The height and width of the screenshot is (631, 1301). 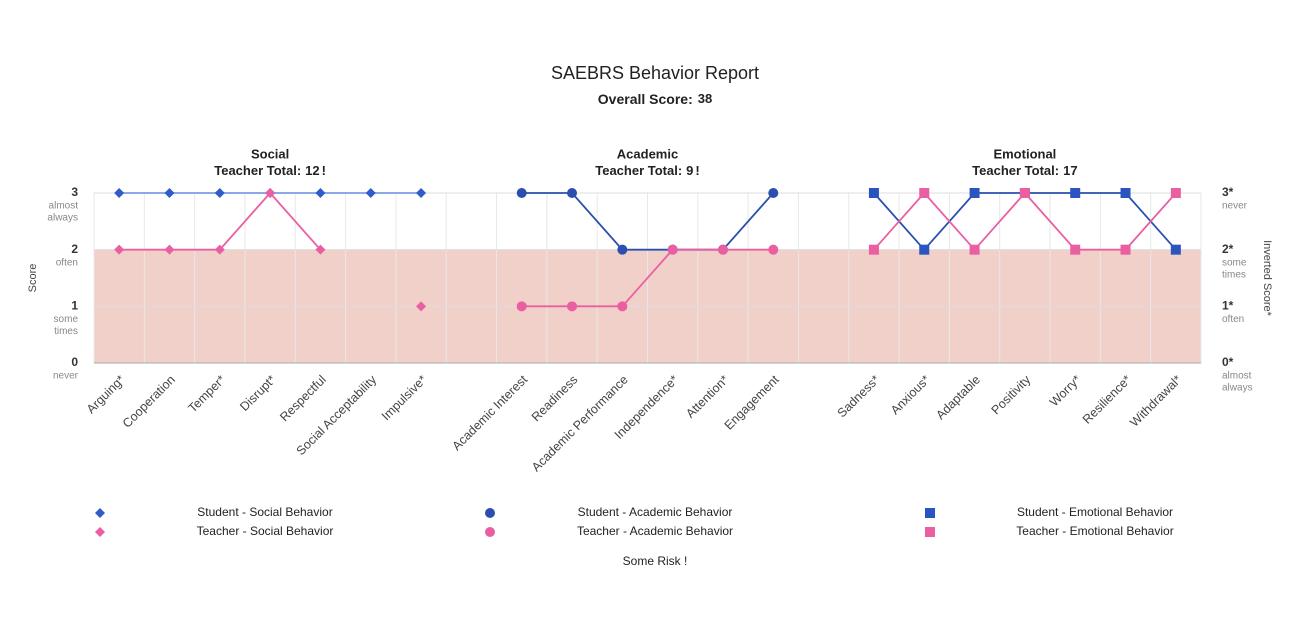 I want to click on x-tick-label: Readiness, so click(x=555, y=399).